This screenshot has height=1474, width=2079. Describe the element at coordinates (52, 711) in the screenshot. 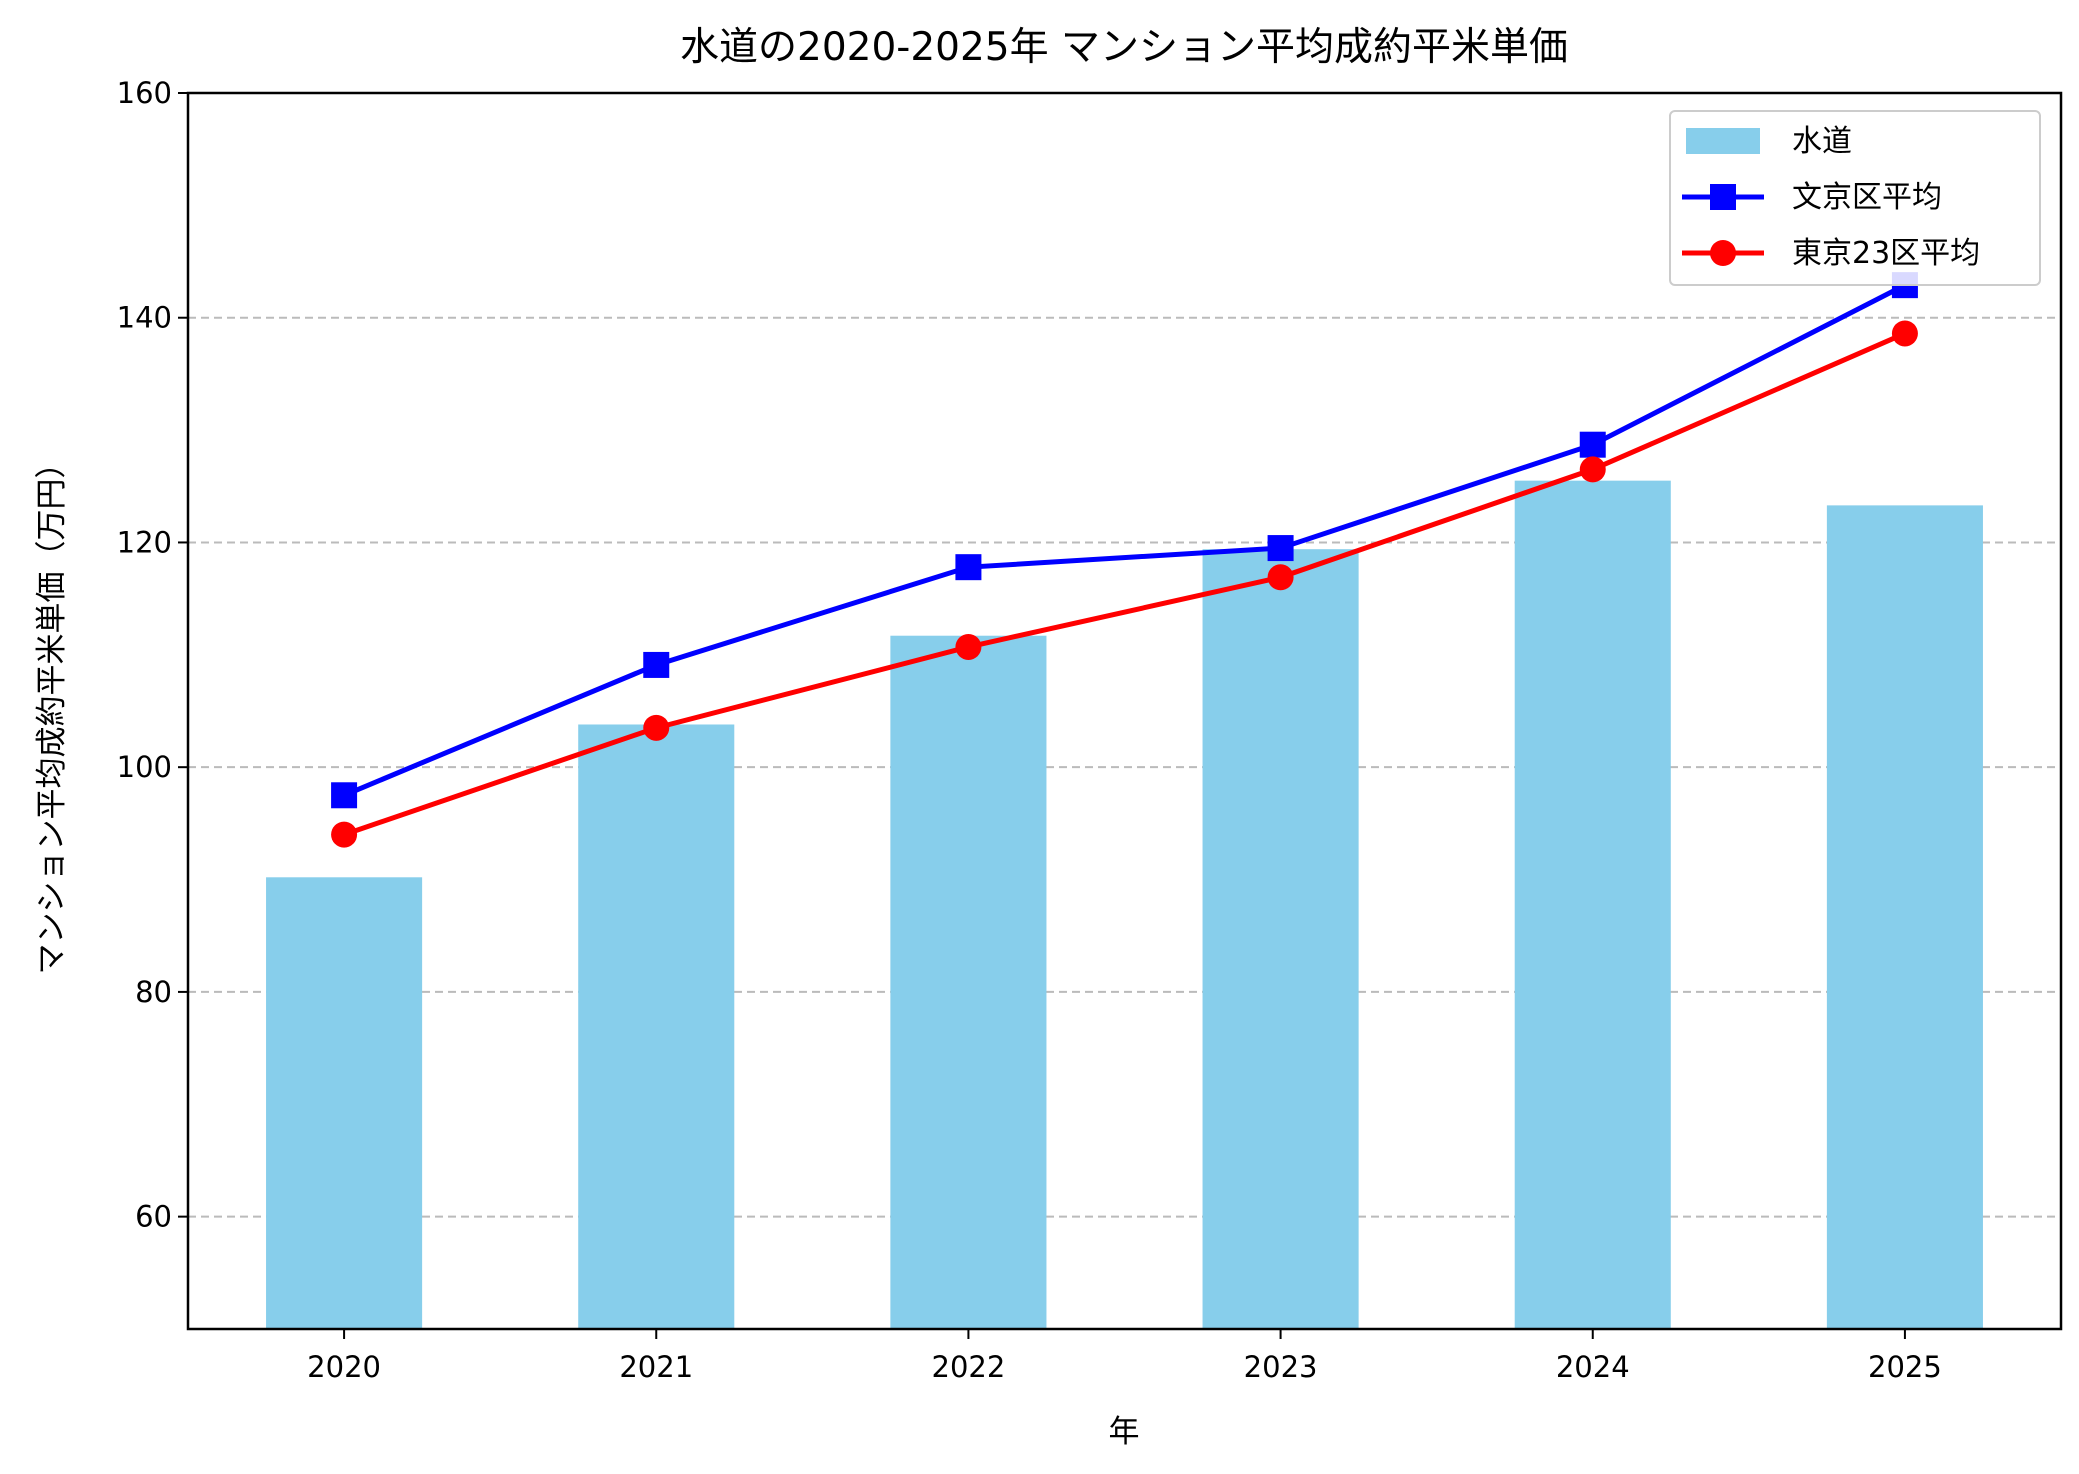

I see `y-axis-label: マンション平均成約平米単価（万円）` at that location.